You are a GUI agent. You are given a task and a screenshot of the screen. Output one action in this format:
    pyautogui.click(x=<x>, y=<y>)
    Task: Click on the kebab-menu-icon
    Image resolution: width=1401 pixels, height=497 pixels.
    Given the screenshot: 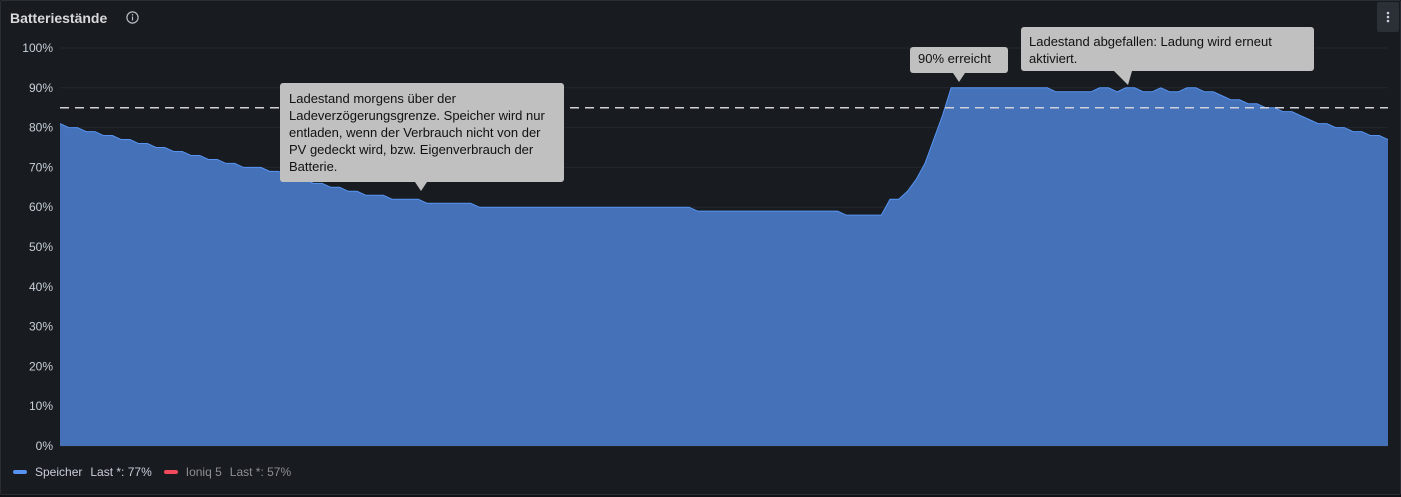 What is the action you would take?
    pyautogui.click(x=1388, y=17)
    